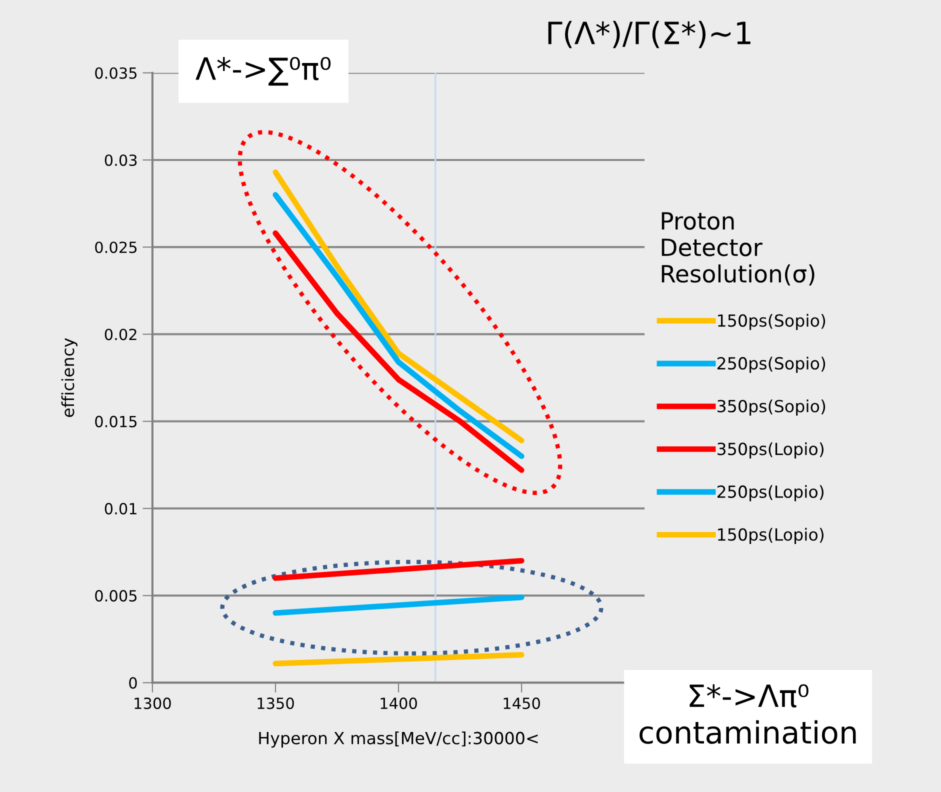 Image resolution: width=941 pixels, height=792 pixels. Describe the element at coordinates (772, 322) in the screenshot. I see `legend-label: 150ps(Sopio)` at that location.